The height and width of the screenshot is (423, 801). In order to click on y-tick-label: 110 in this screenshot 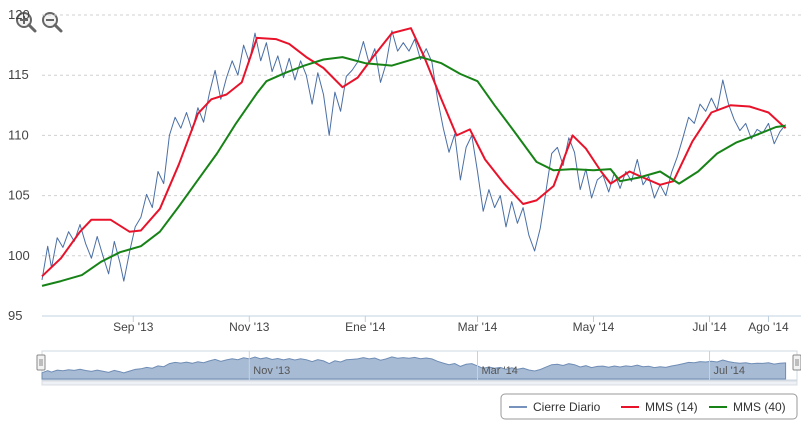, I will do `click(18, 134)`.